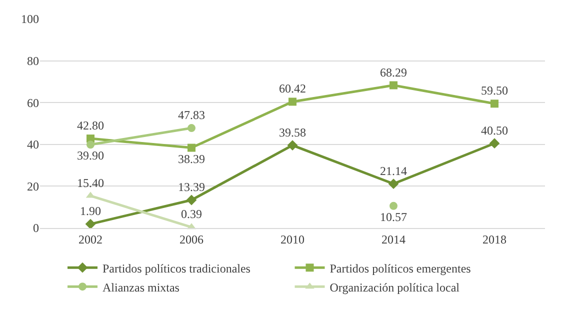  What do you see at coordinates (141, 287) in the screenshot?
I see `legend-label: Alianzas mixtas` at bounding box center [141, 287].